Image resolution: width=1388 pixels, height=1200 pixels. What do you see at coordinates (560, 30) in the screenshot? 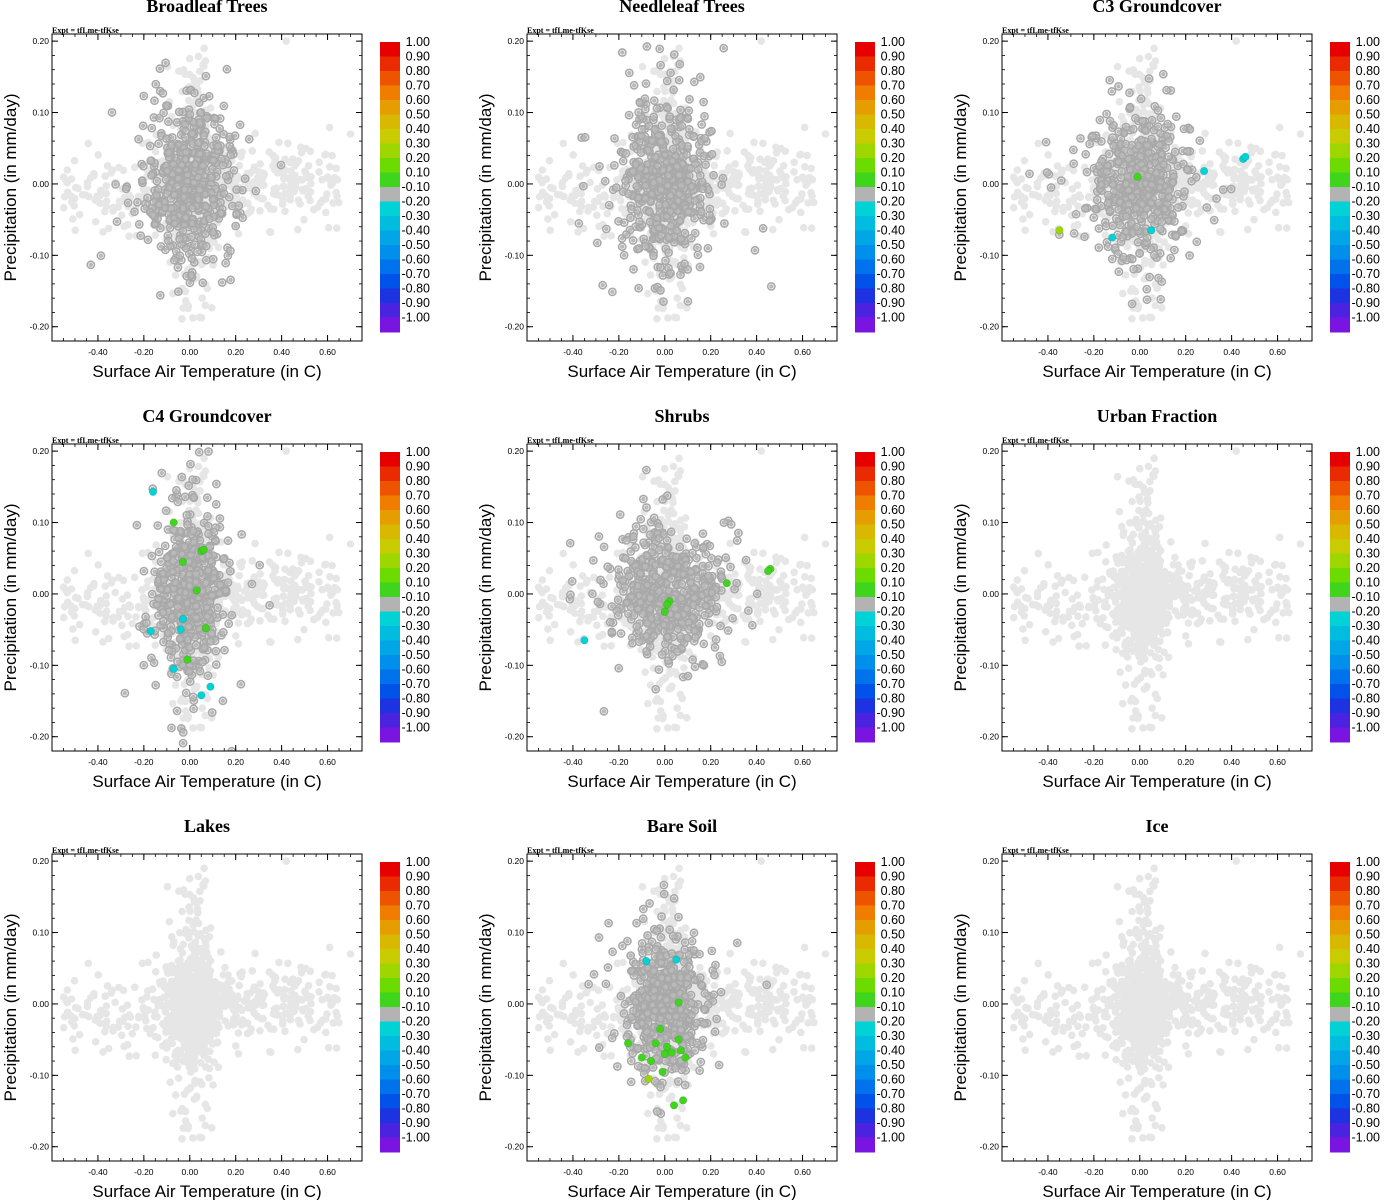
I see `expt-label: Expt = tfLme-tfKse` at bounding box center [560, 30].